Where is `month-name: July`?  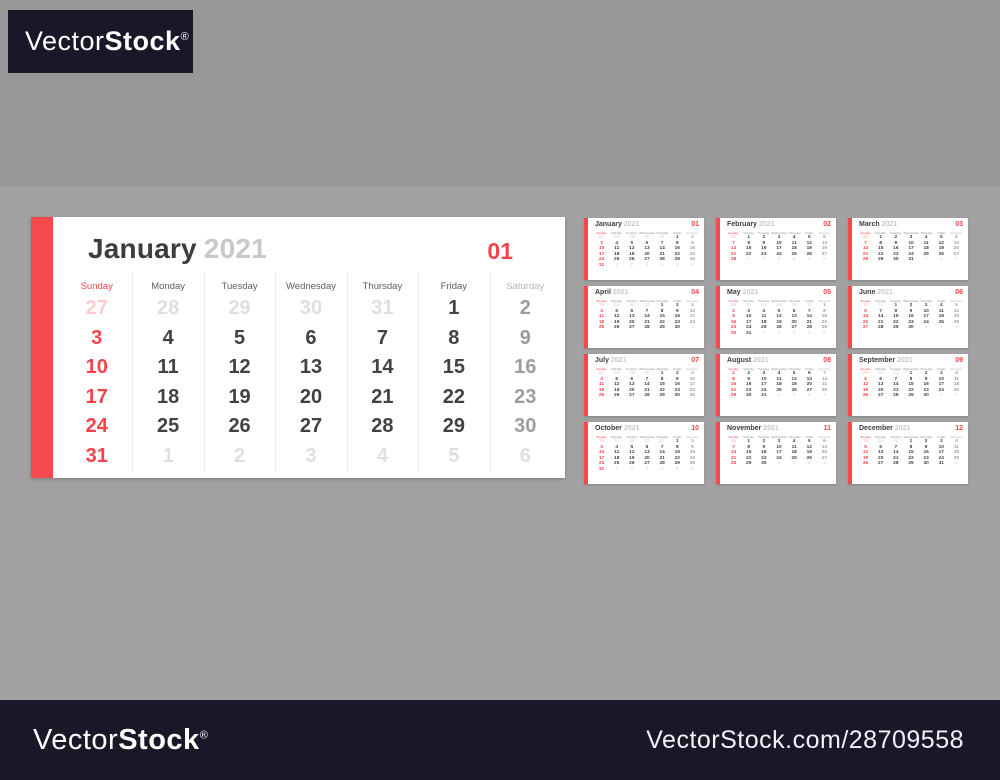
month-name: July is located at coordinates (602, 360).